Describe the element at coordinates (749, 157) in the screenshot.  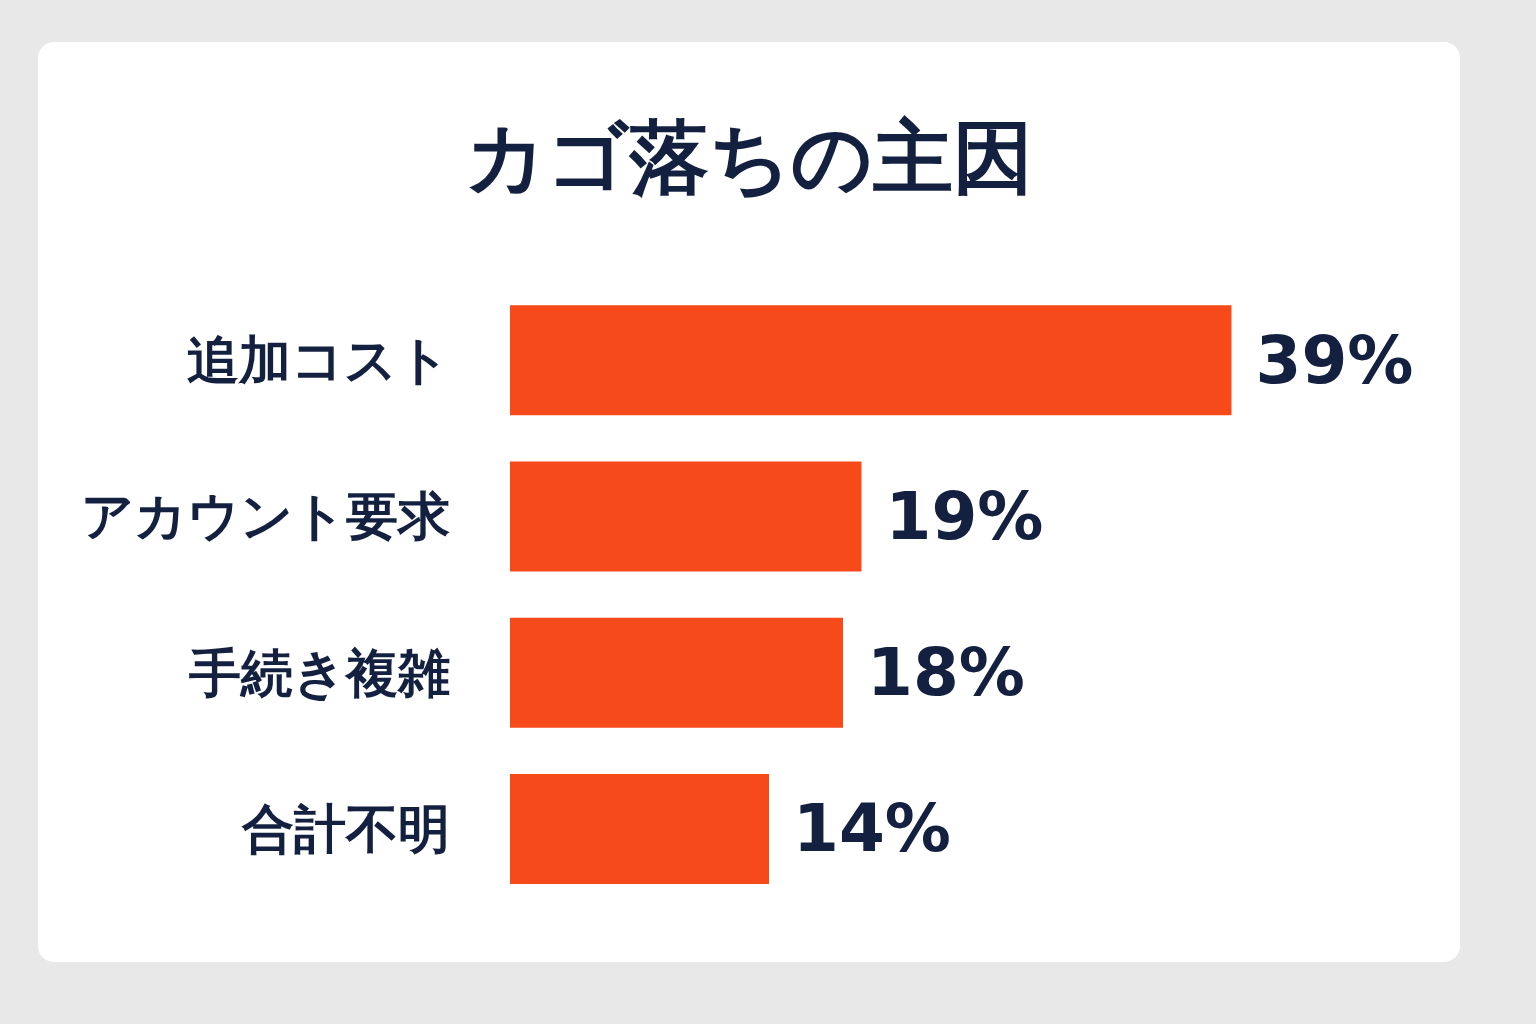
I see `chart-title: カゴ落ちの主因` at that location.